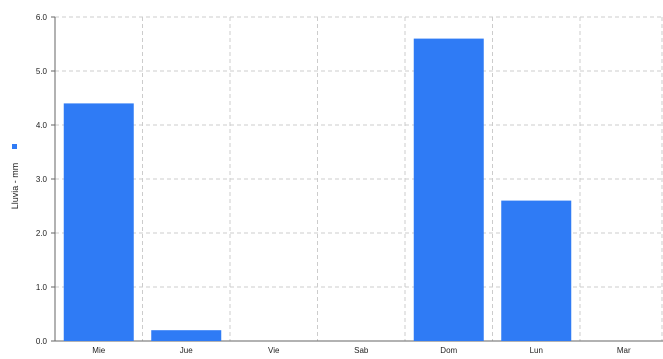 This screenshot has width=663, height=359. I want to click on bar-lun, so click(536, 270).